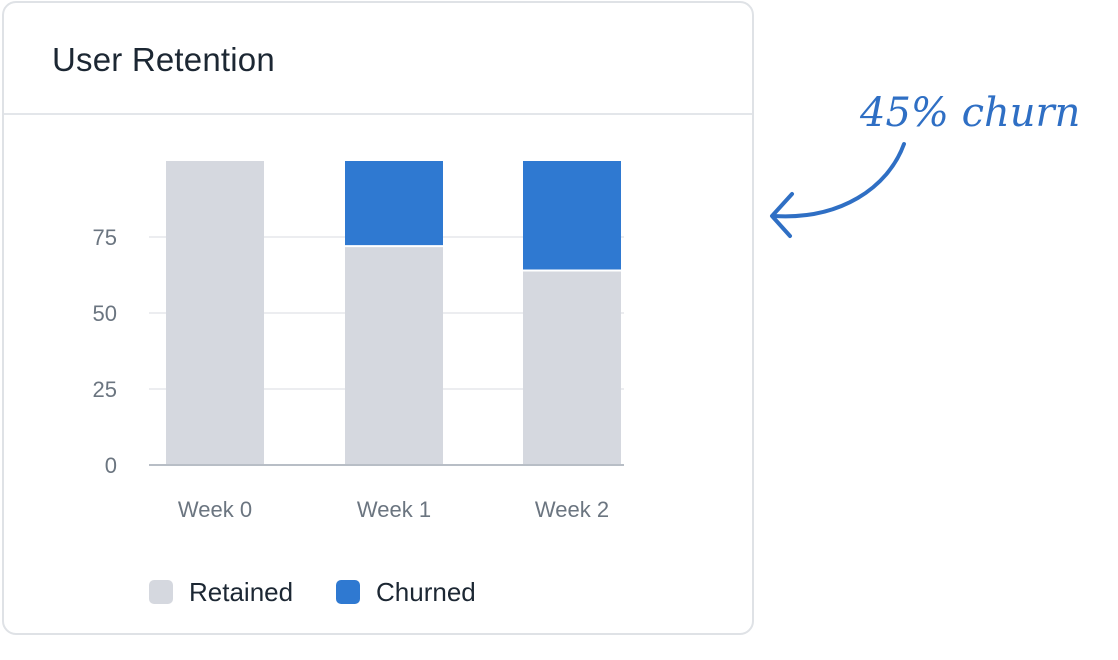  I want to click on y-tick-label: 0, so click(111, 465).